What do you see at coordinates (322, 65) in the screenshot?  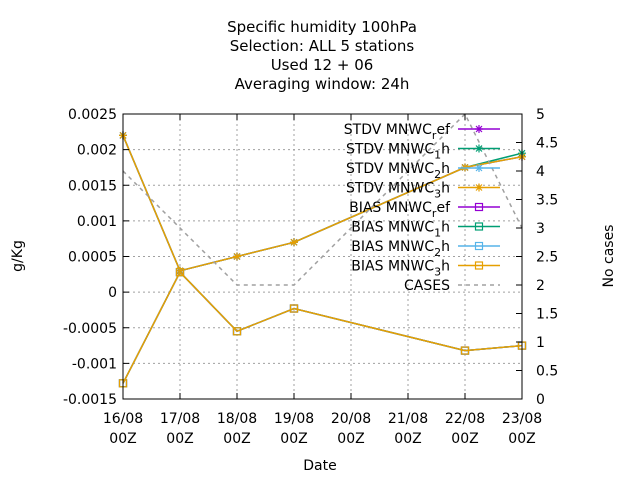 I see `title-line-3: Used 12 + 06` at bounding box center [322, 65].